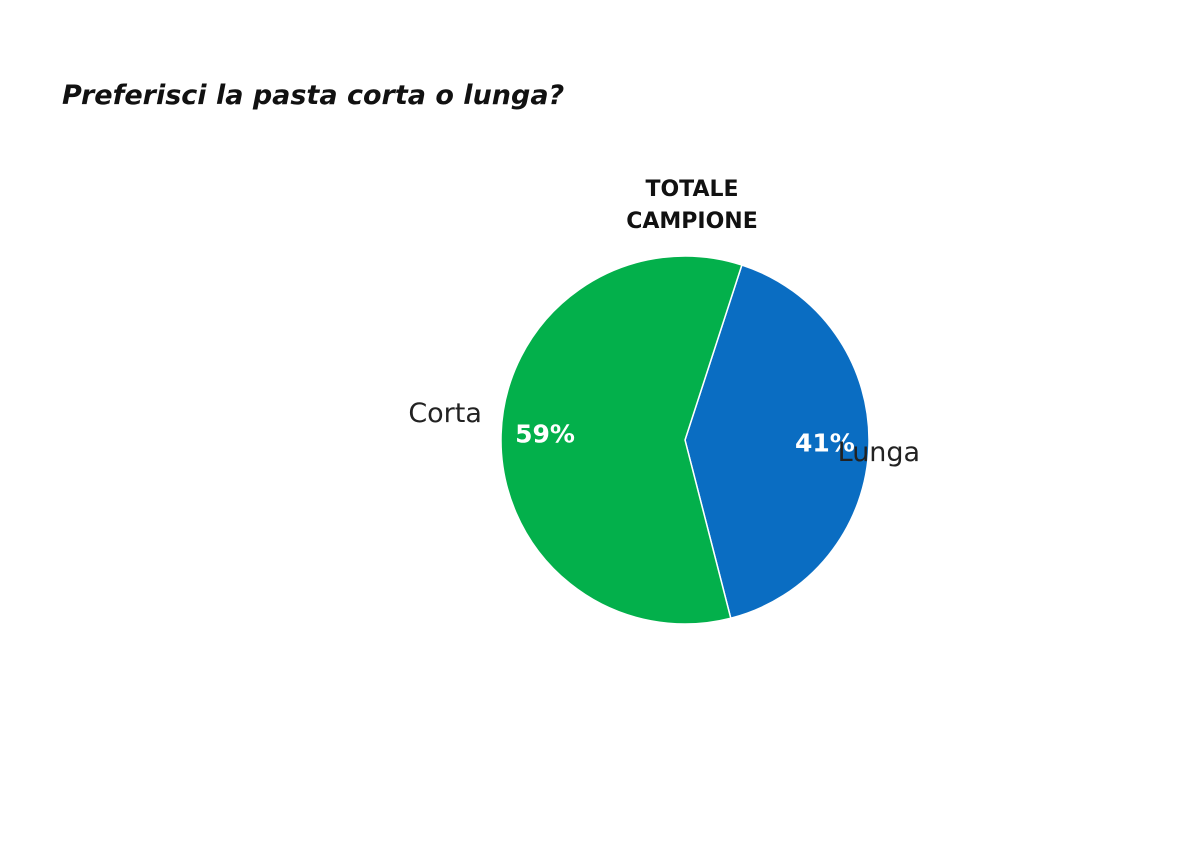  What do you see at coordinates (621, 440) in the screenshot?
I see `pie-slice-corta` at bounding box center [621, 440].